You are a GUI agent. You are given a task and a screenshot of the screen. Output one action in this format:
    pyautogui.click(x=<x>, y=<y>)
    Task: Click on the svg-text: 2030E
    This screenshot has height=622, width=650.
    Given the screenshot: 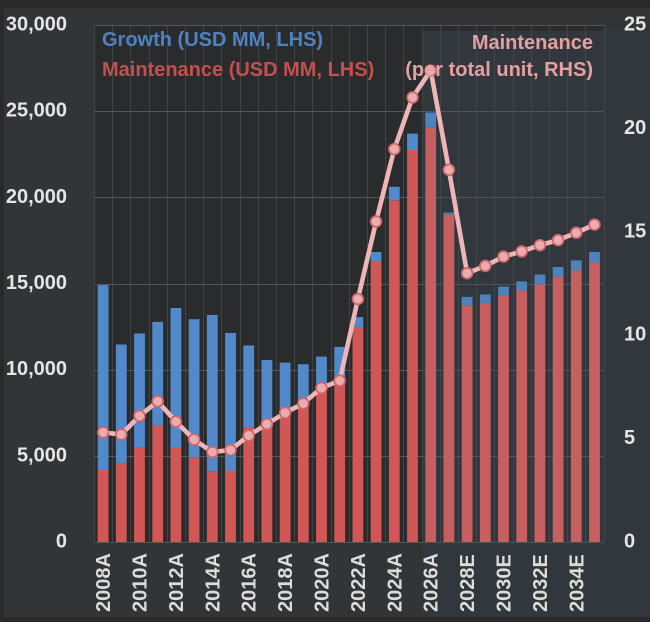 What is the action you would take?
    pyautogui.click(x=505, y=583)
    